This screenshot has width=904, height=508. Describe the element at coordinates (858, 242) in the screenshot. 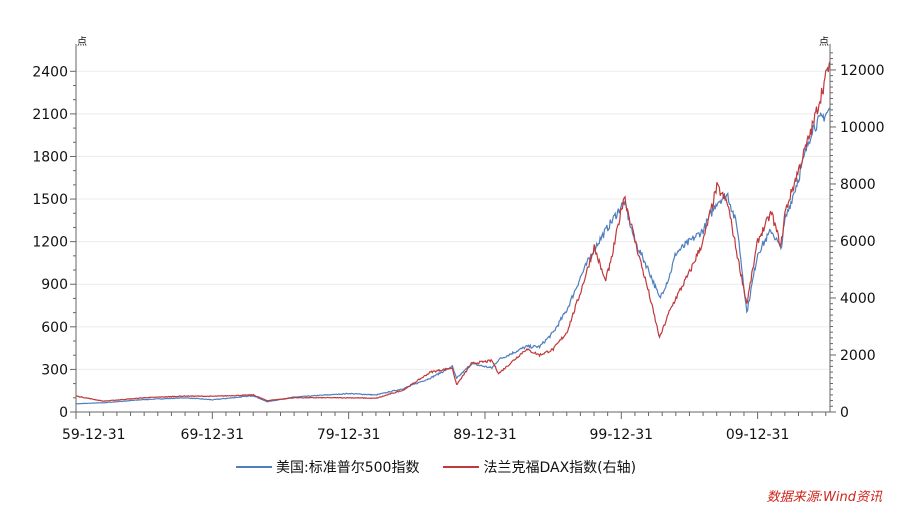

I see `right-tick-label: 6000` at that location.